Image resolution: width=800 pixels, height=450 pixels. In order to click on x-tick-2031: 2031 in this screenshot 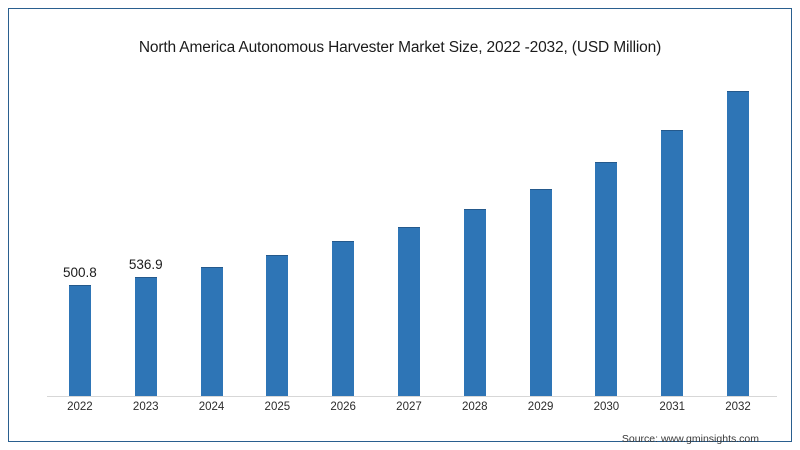, I will do `click(672, 407)`.